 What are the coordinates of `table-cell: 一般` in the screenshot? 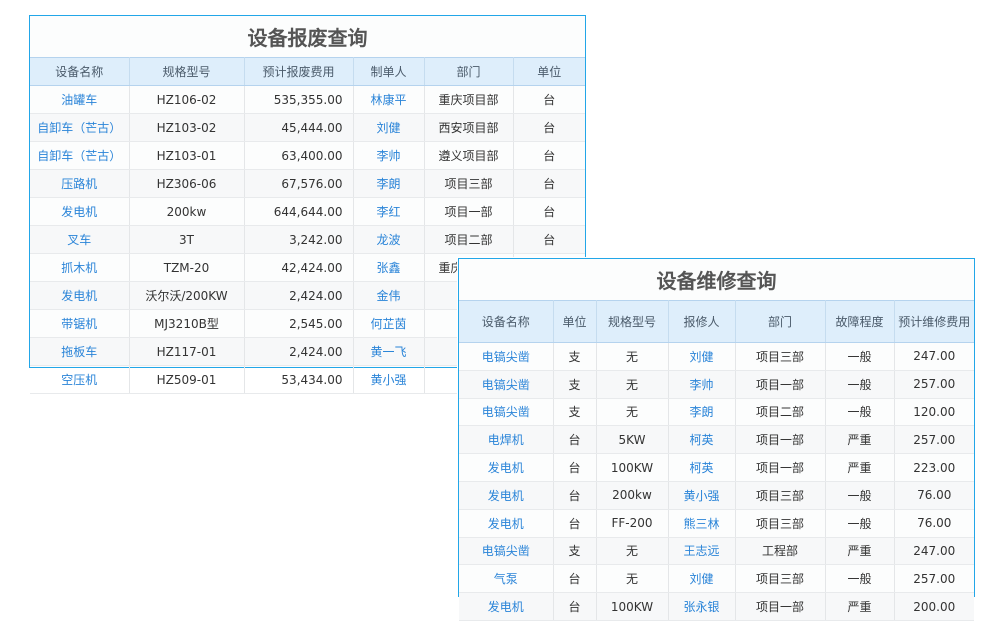 It's located at (860, 495).